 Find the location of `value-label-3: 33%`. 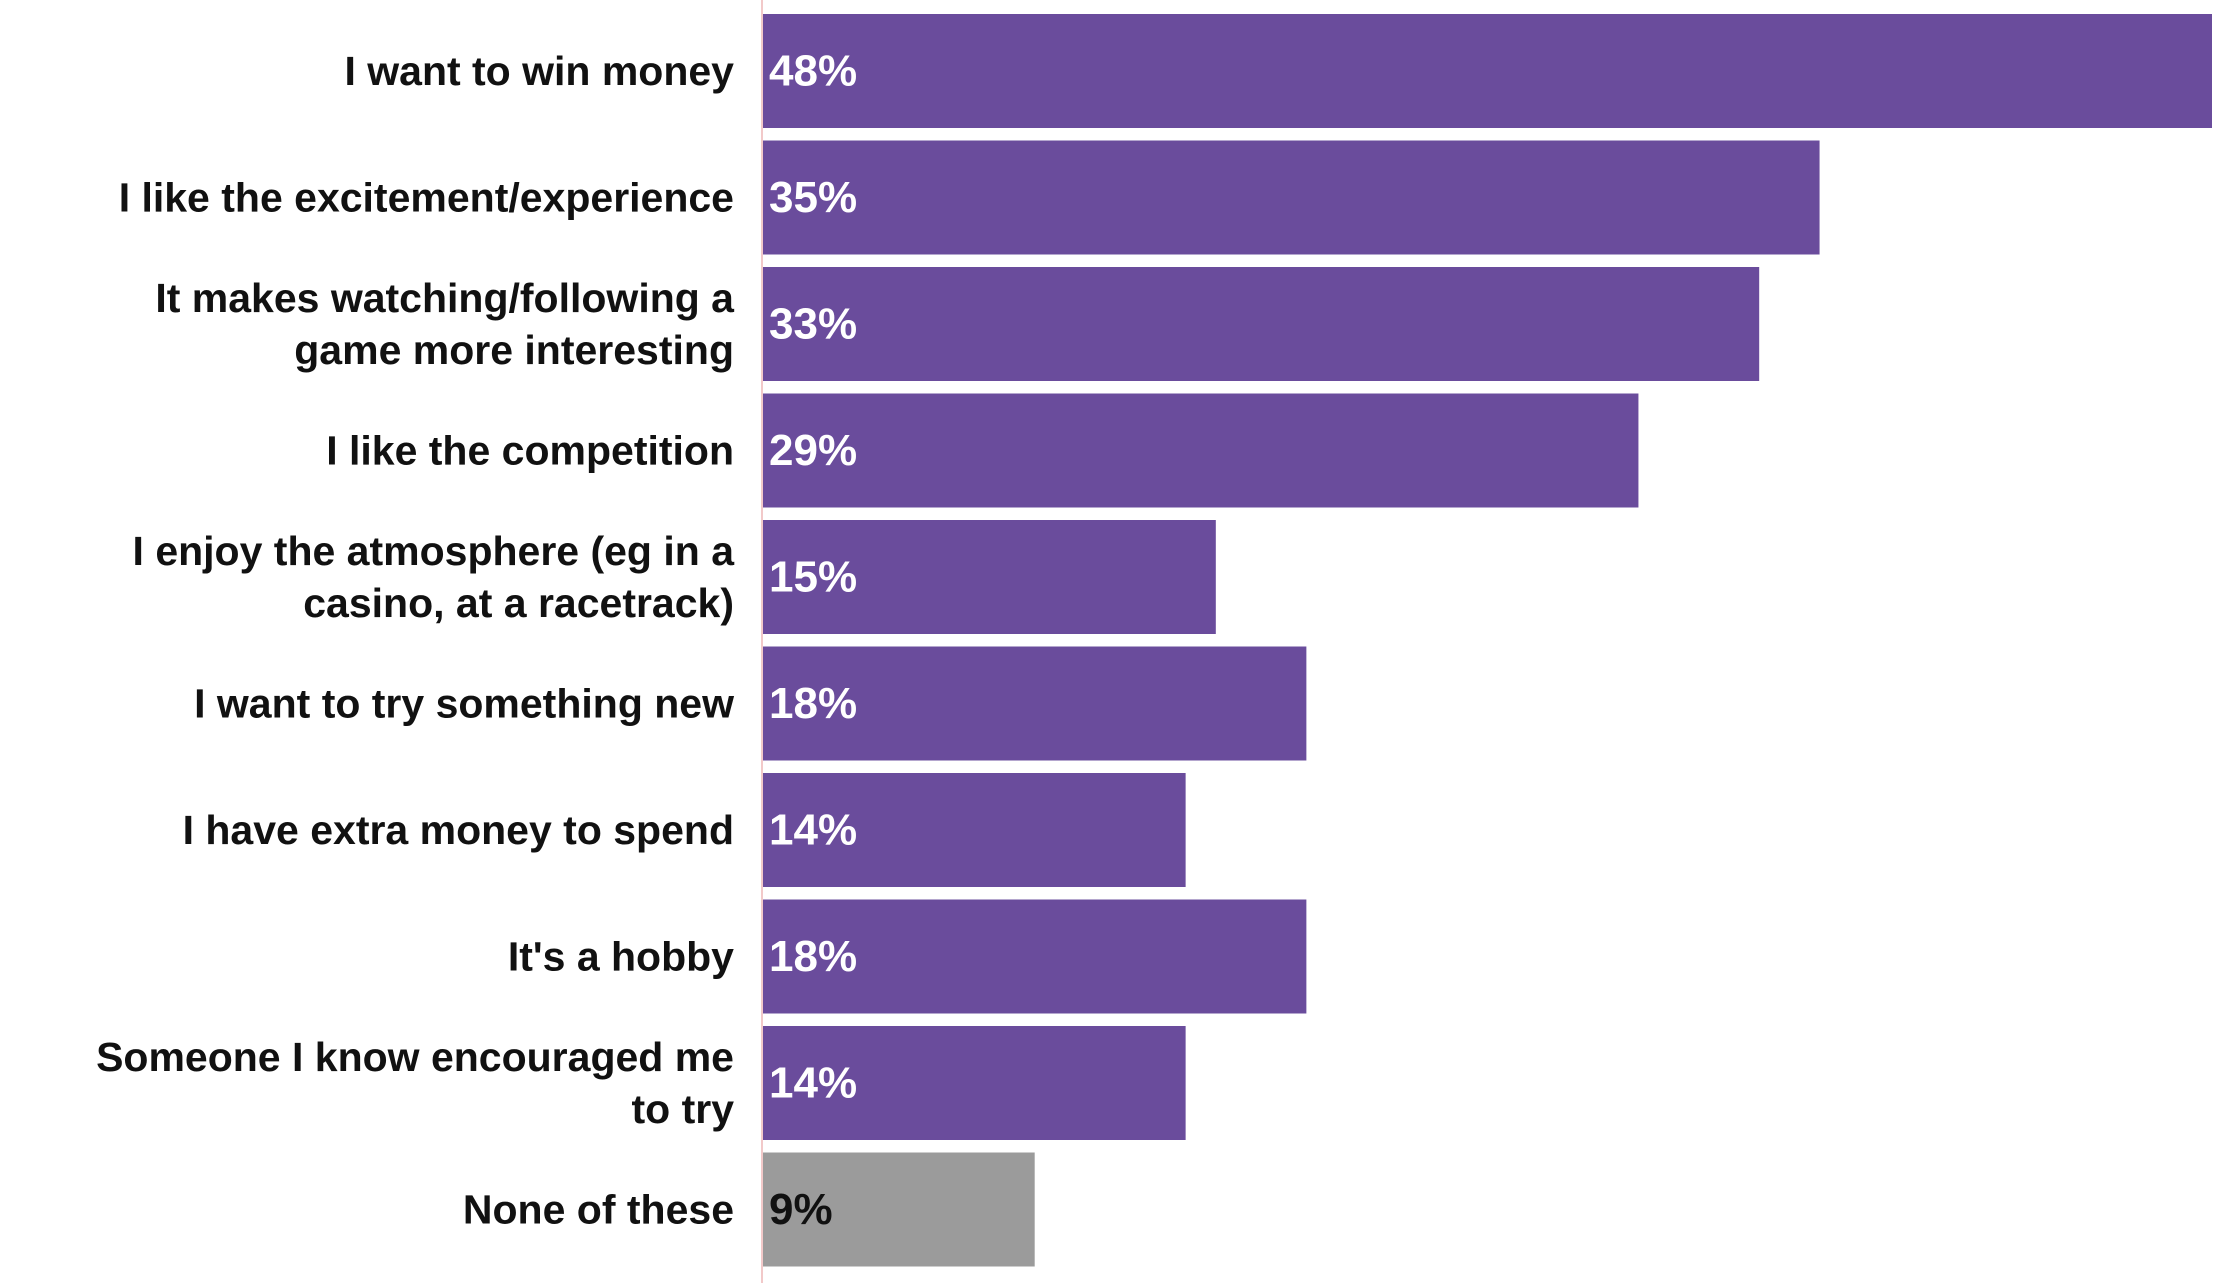

value-label-3: 33% is located at coordinates (813, 324).